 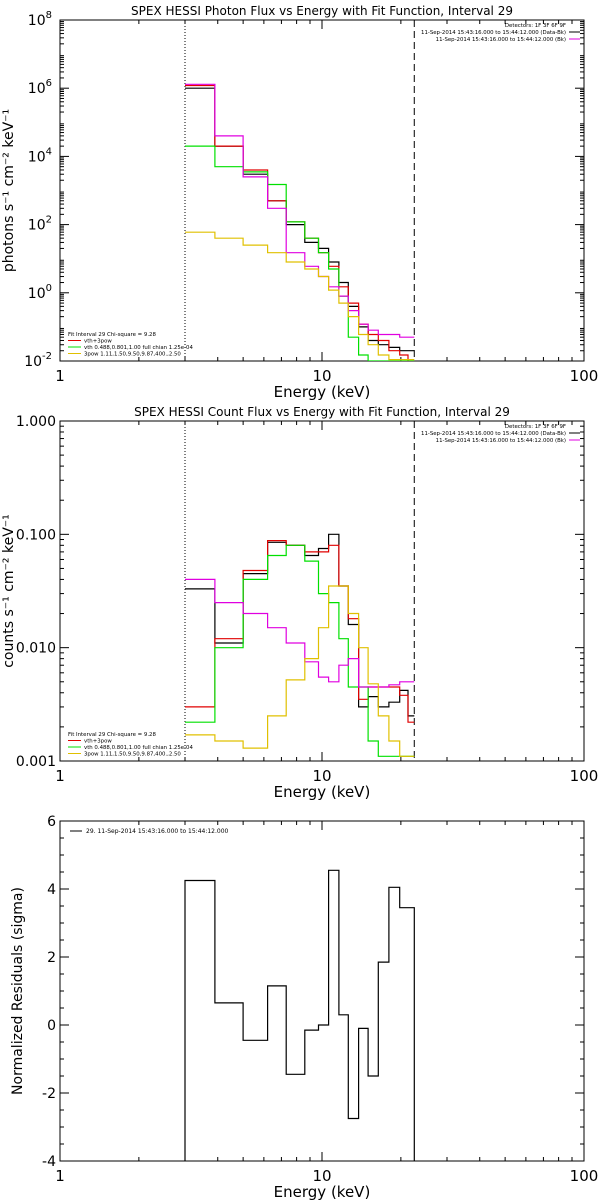 What do you see at coordinates (49, 1094) in the screenshot?
I see `y-tick-label: -2` at bounding box center [49, 1094].